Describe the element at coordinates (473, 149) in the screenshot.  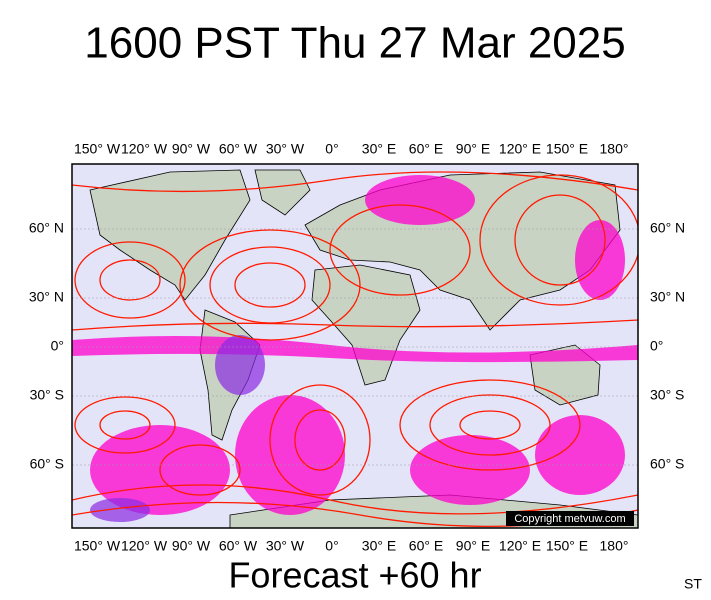
I see `longitude-label-top: 90° E` at that location.